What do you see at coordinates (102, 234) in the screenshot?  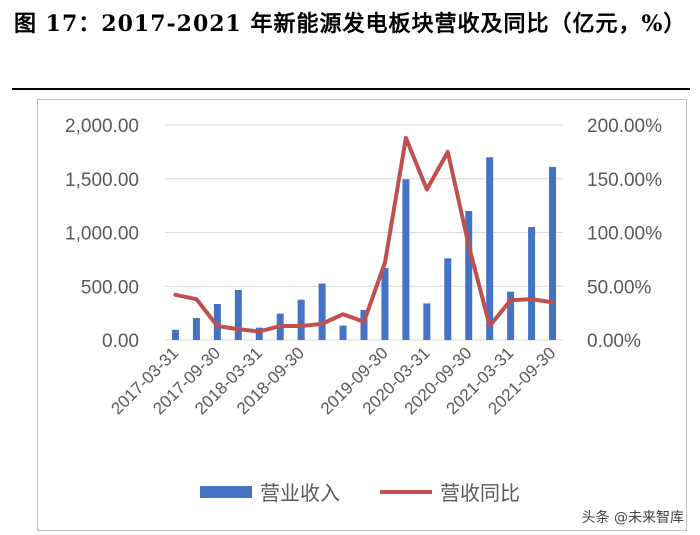 I see `y-left-tick-label: 1,000.00` at bounding box center [102, 234].